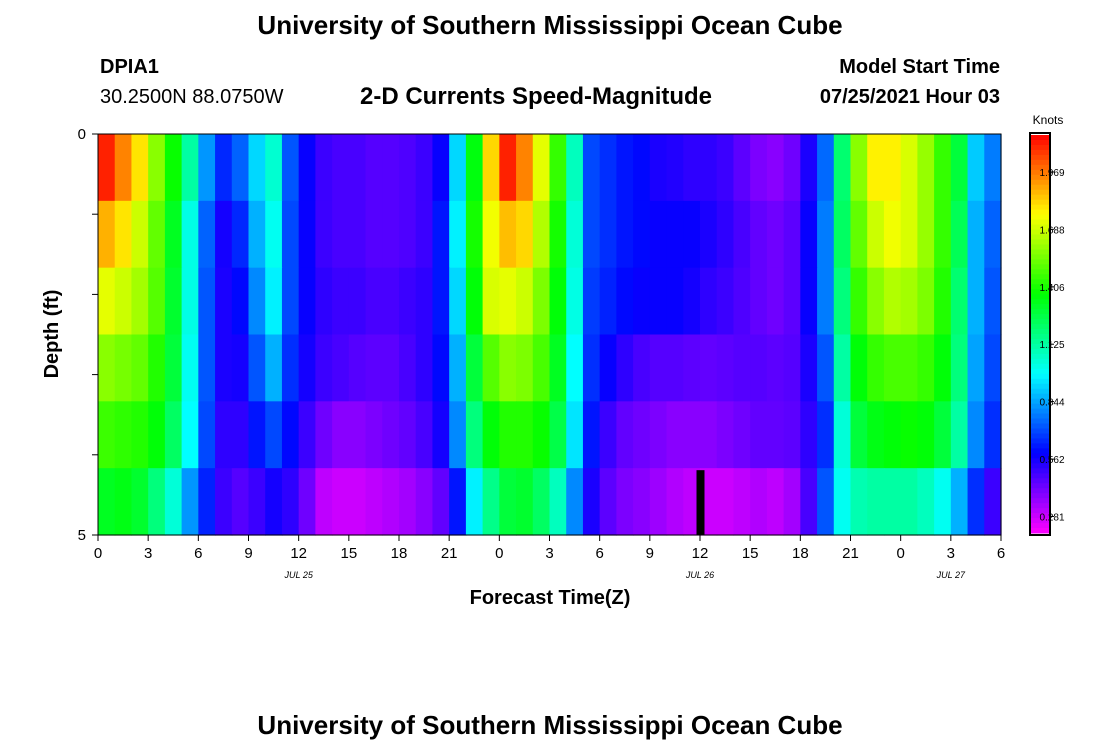 The image size is (1100, 750). I want to click on colorbar-frame, so click(1040, 334).